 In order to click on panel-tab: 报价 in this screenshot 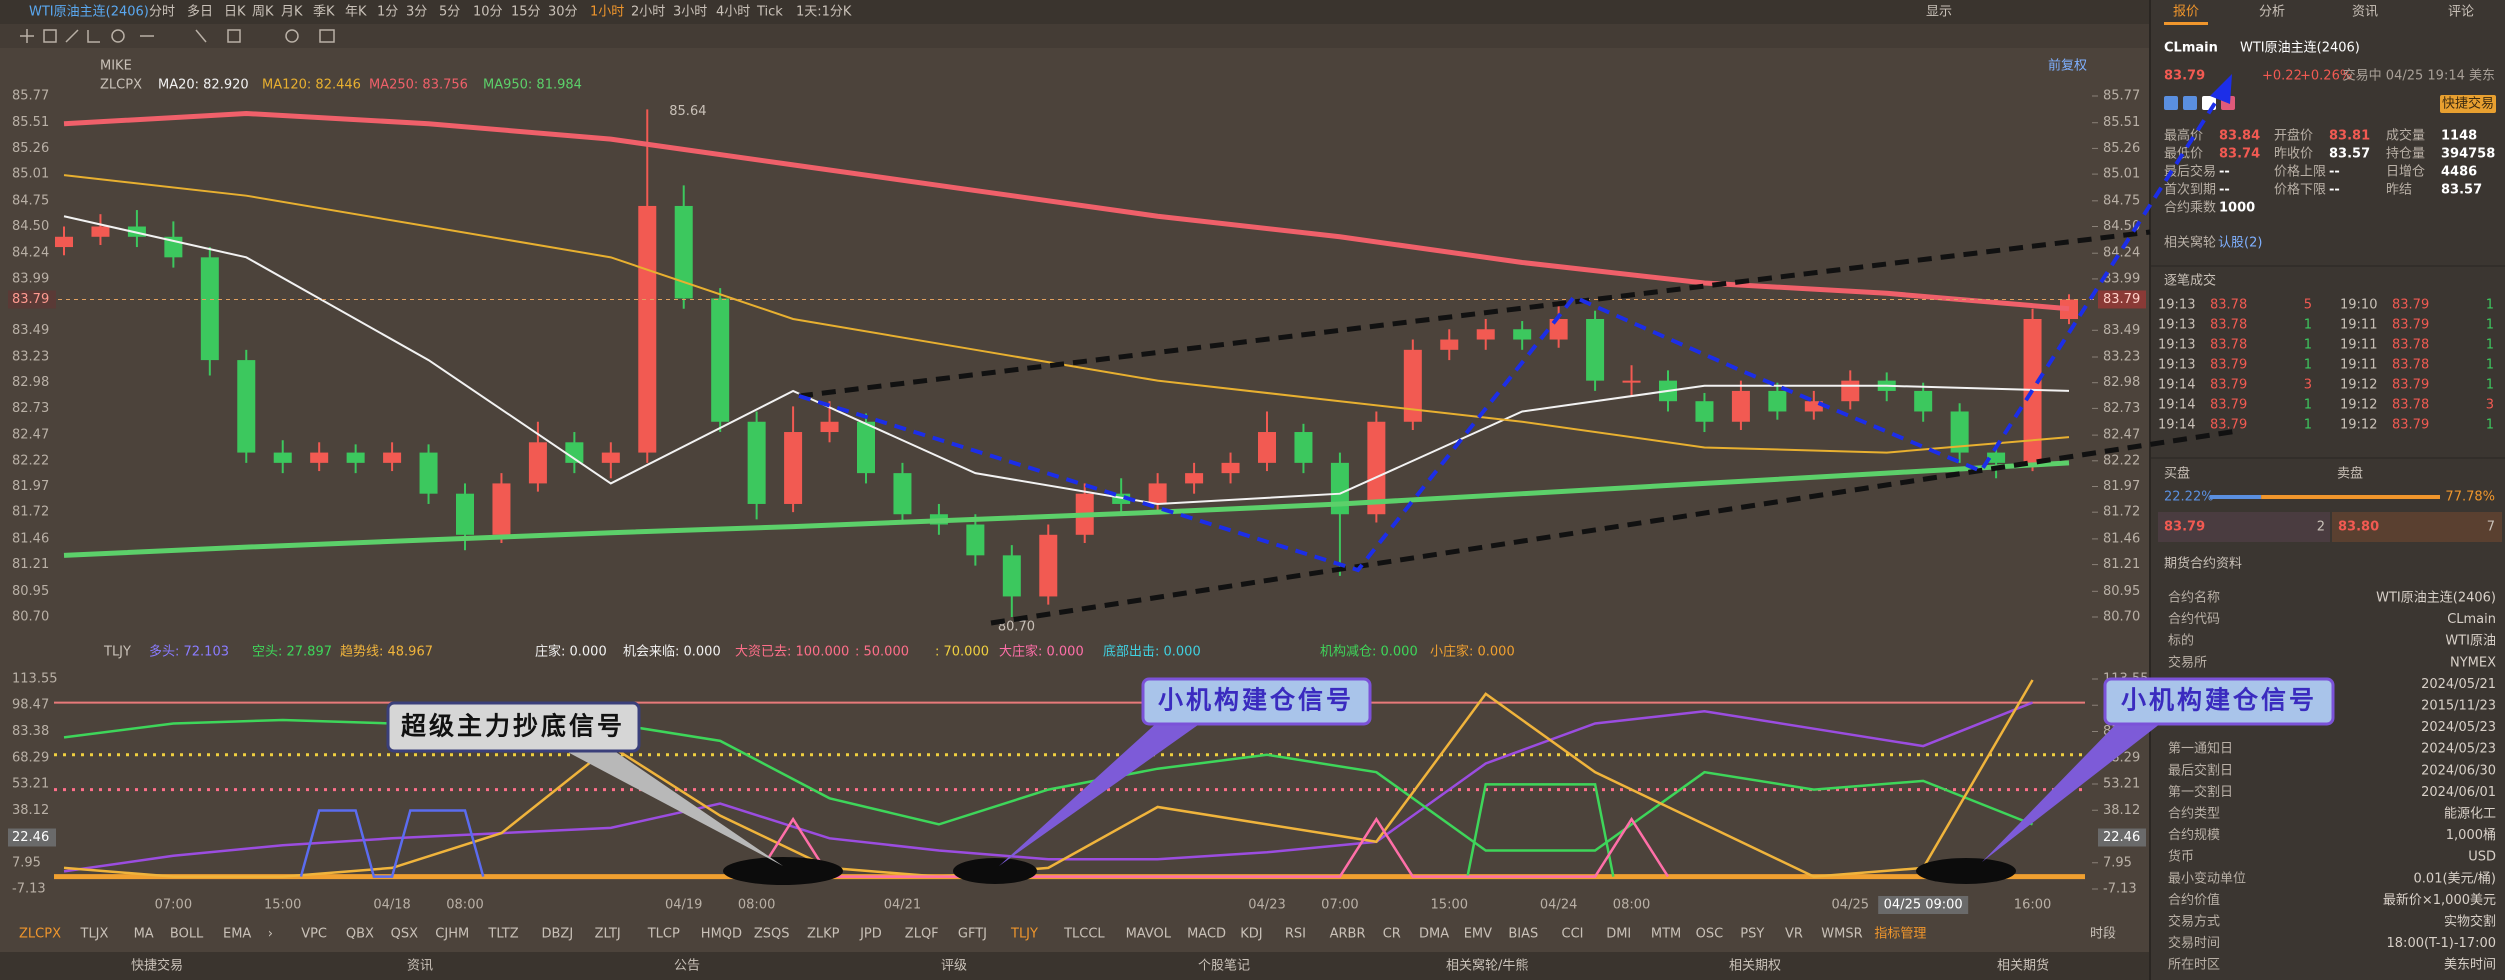, I will do `click(2186, 12)`.